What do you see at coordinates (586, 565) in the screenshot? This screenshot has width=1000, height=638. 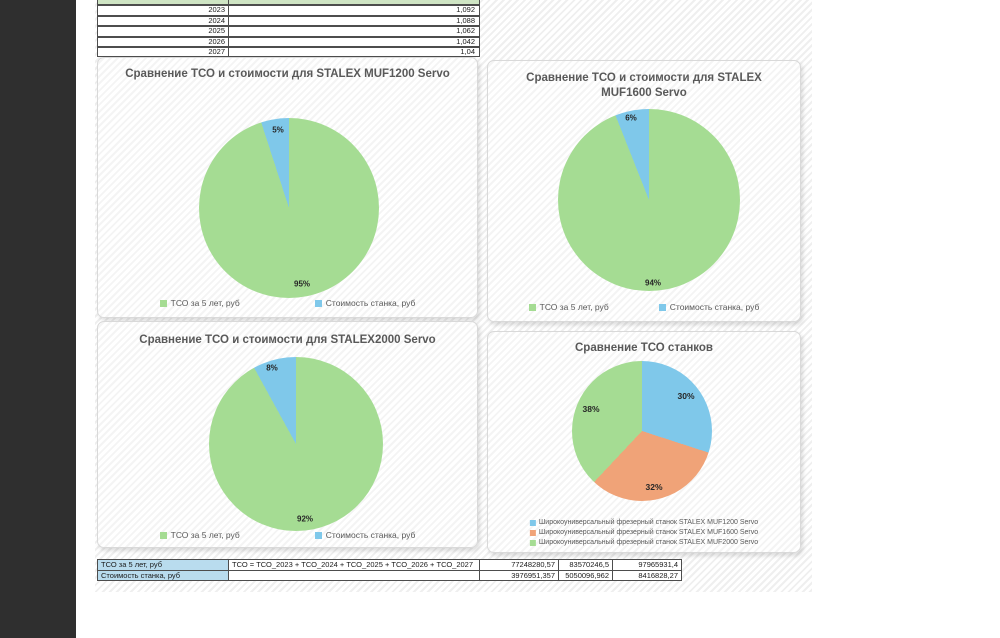 I see `value-cell: 83570246,5` at bounding box center [586, 565].